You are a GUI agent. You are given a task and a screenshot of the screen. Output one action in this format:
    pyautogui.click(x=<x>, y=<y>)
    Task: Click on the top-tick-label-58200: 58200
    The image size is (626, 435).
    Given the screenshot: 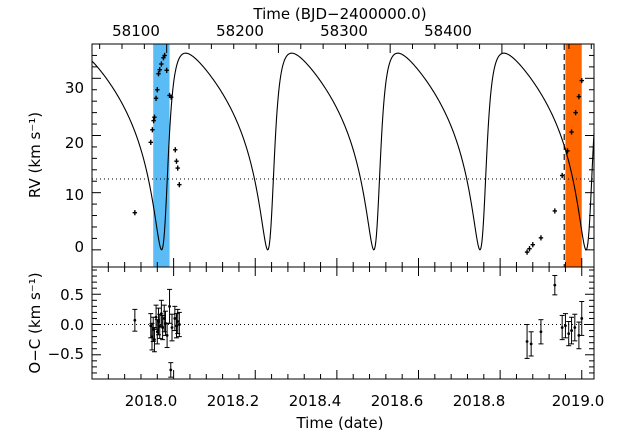 What is the action you would take?
    pyautogui.click(x=240, y=31)
    